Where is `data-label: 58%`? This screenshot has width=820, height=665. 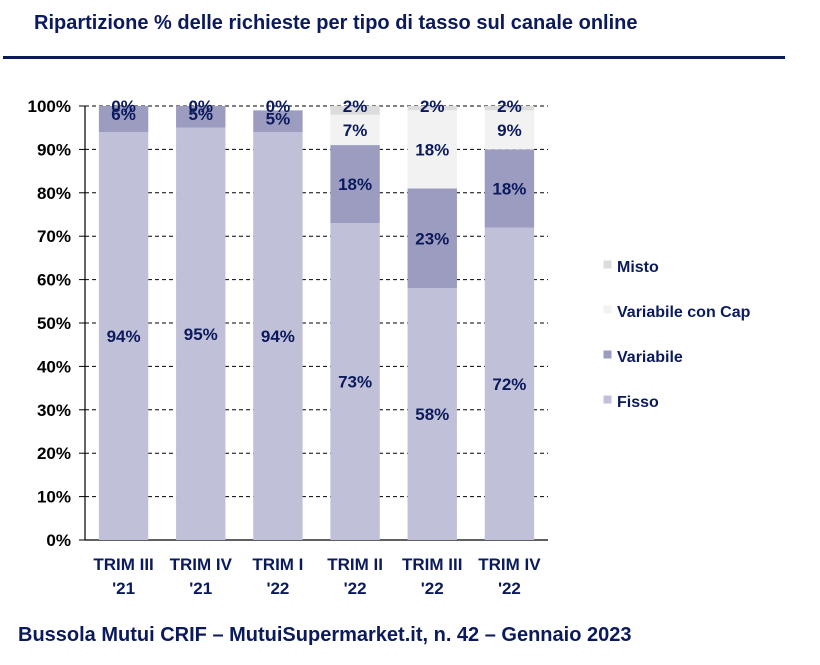
data-label: 58% is located at coordinates (432, 414).